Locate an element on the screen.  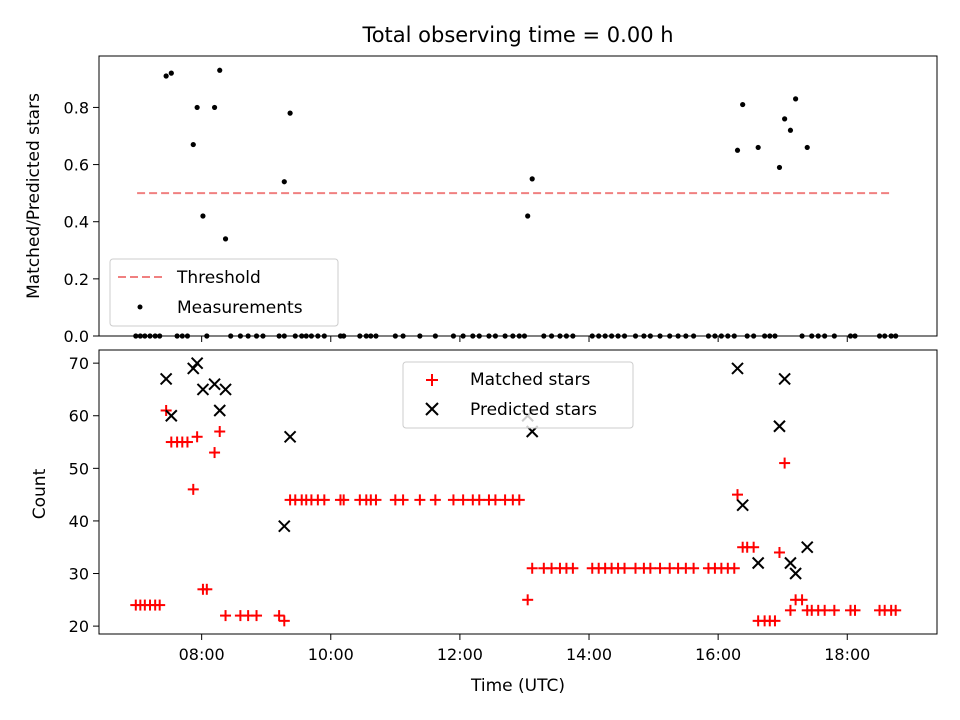
legend-matched-swatch is located at coordinates (432, 380).